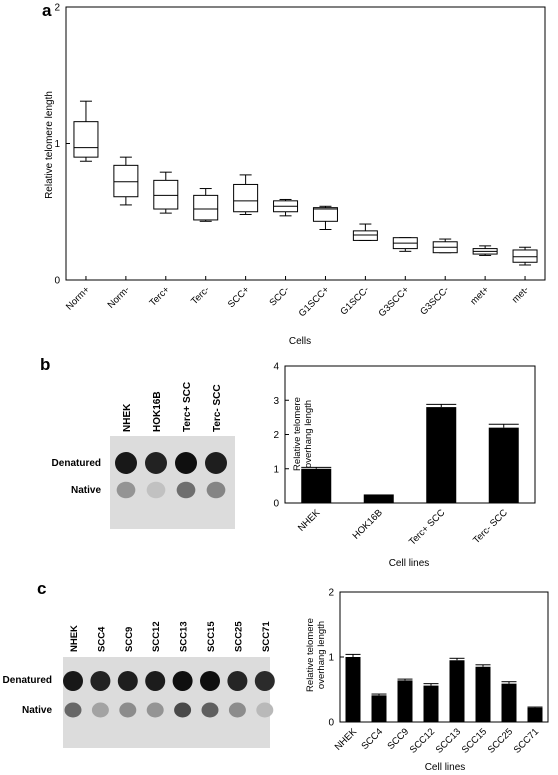  Describe the element at coordinates (321, 655) in the screenshot. I see `panel-c-ylabel-line: overhang length` at that location.